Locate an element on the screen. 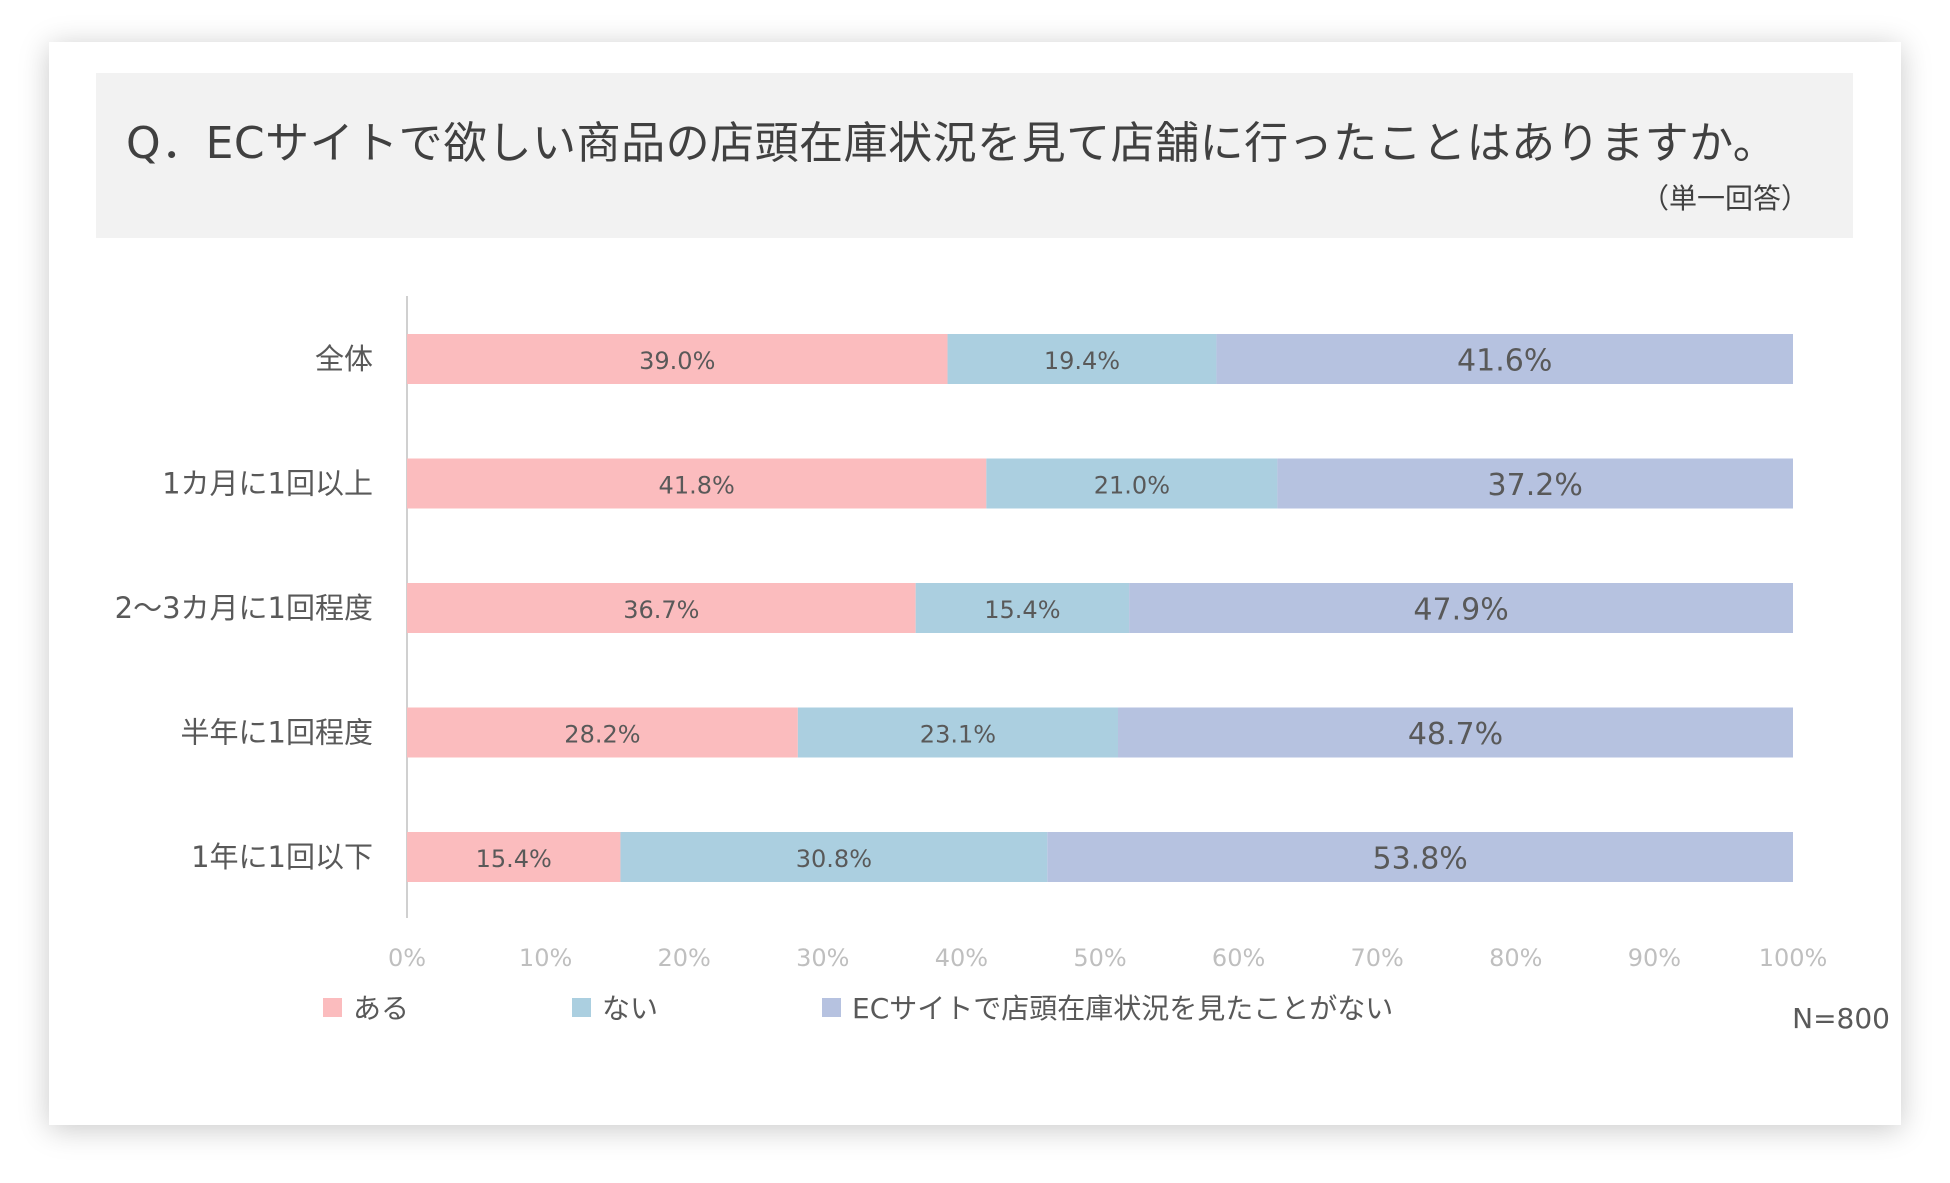  x-tick-label: 10% is located at coordinates (545, 958).